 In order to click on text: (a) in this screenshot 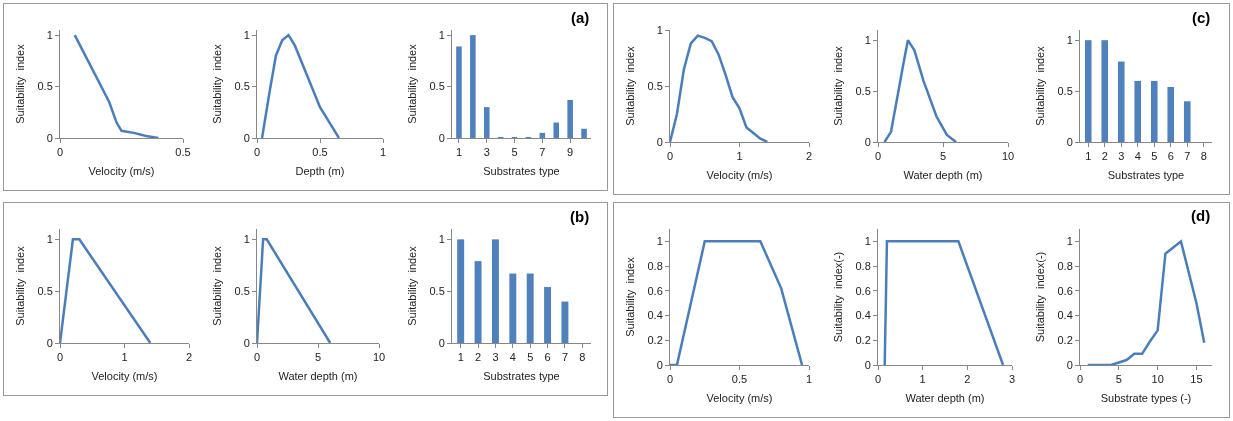, I will do `click(580, 17)`.